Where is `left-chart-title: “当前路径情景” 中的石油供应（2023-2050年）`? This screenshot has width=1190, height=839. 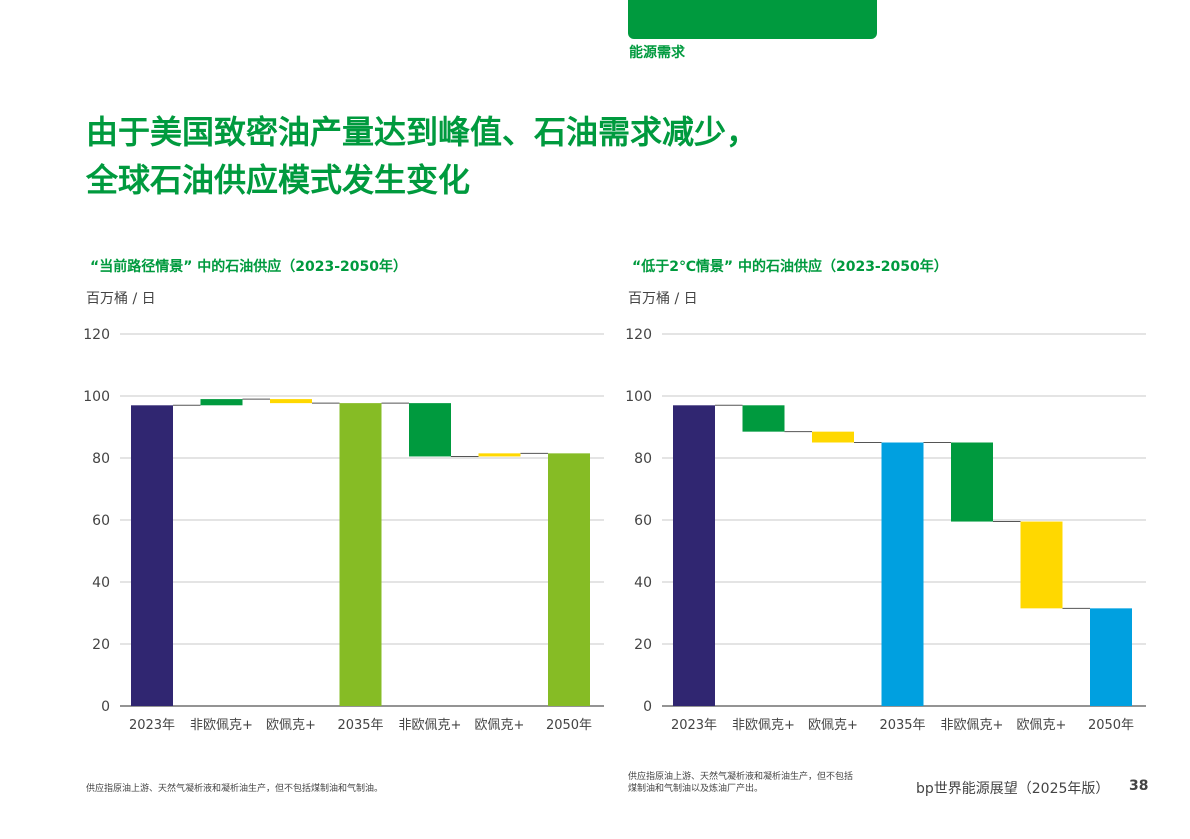
left-chart-title: “当前路径情景” 中的石油供应（2023-2050年） is located at coordinates (249, 267).